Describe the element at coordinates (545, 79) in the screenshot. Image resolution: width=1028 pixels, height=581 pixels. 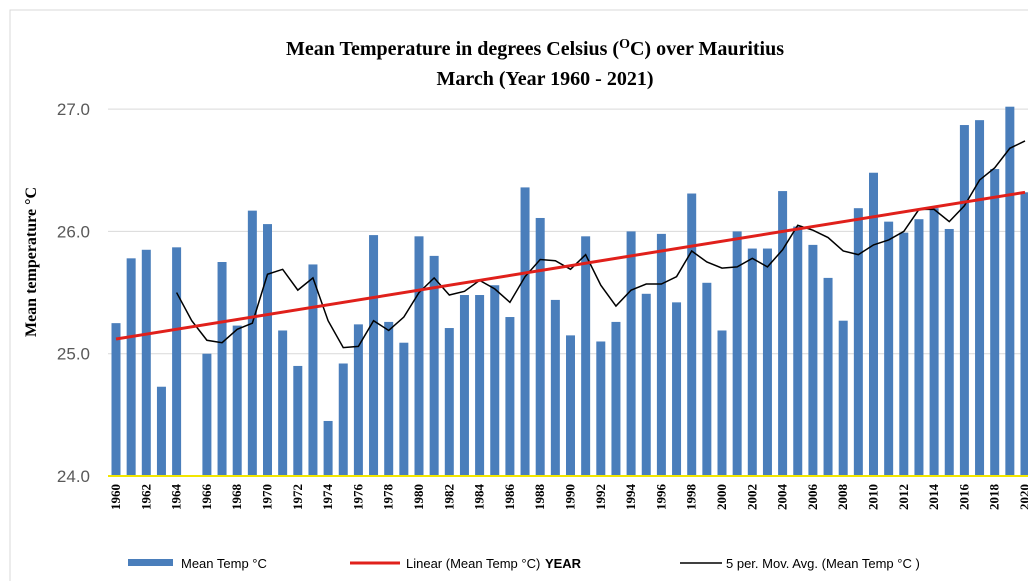
I see `chart-subtitle: March (Year 1960 - 2021)` at that location.